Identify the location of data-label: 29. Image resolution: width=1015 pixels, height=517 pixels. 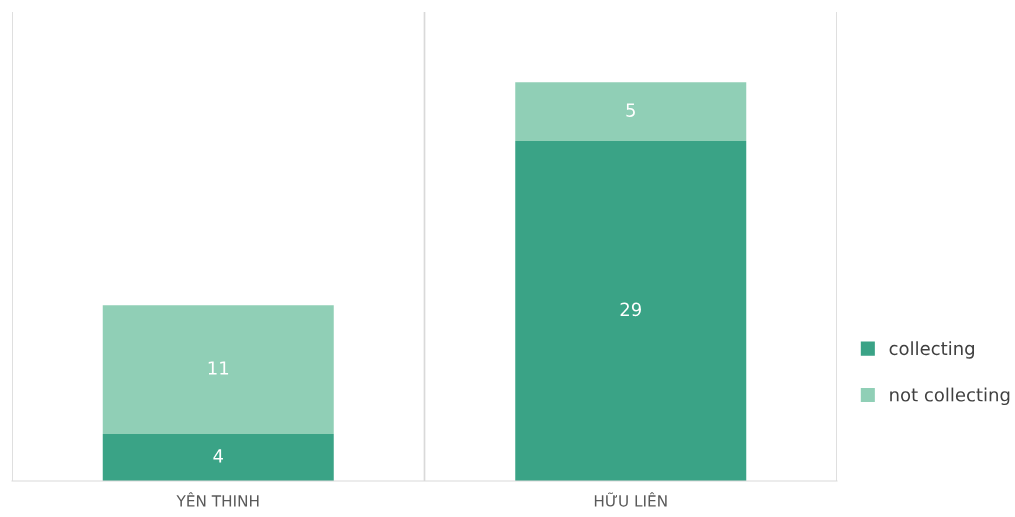
(630, 309).